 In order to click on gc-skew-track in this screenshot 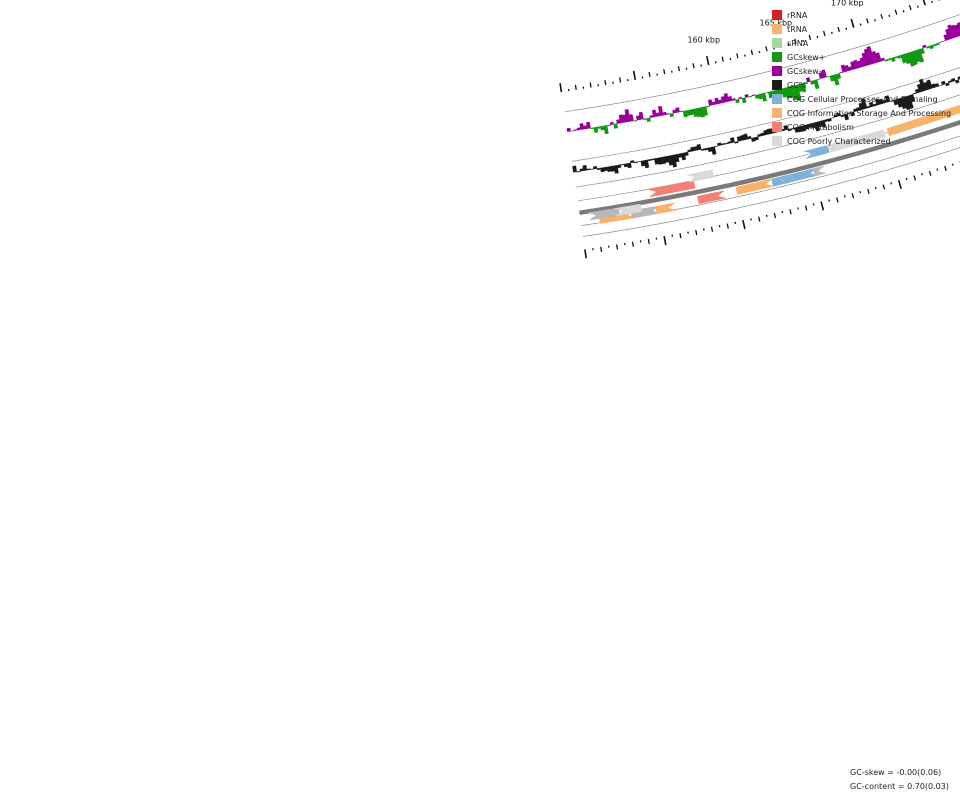, I will do `click(763, 78)`.